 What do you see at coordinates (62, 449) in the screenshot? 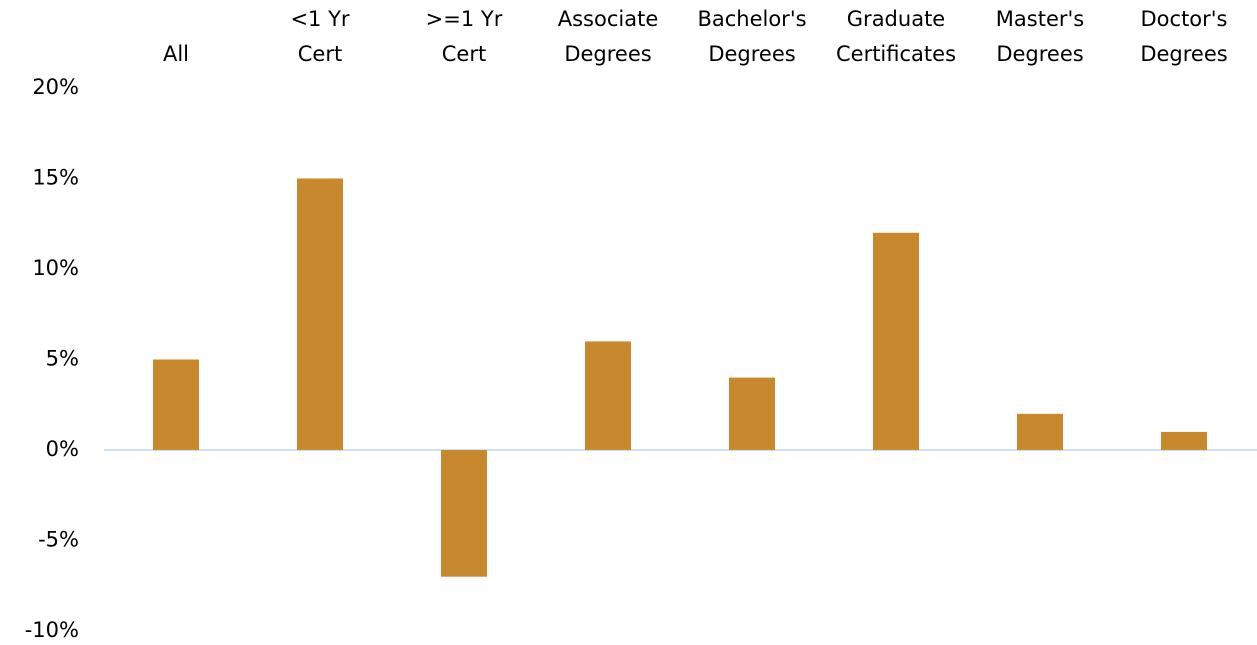
I see `y-tick-label: 0%` at bounding box center [62, 449].